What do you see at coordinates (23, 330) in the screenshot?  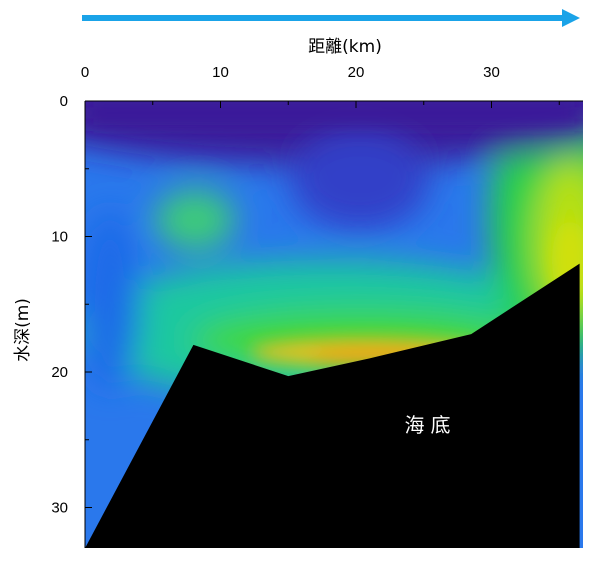 I see `y-axis-title: 水深(m)` at bounding box center [23, 330].